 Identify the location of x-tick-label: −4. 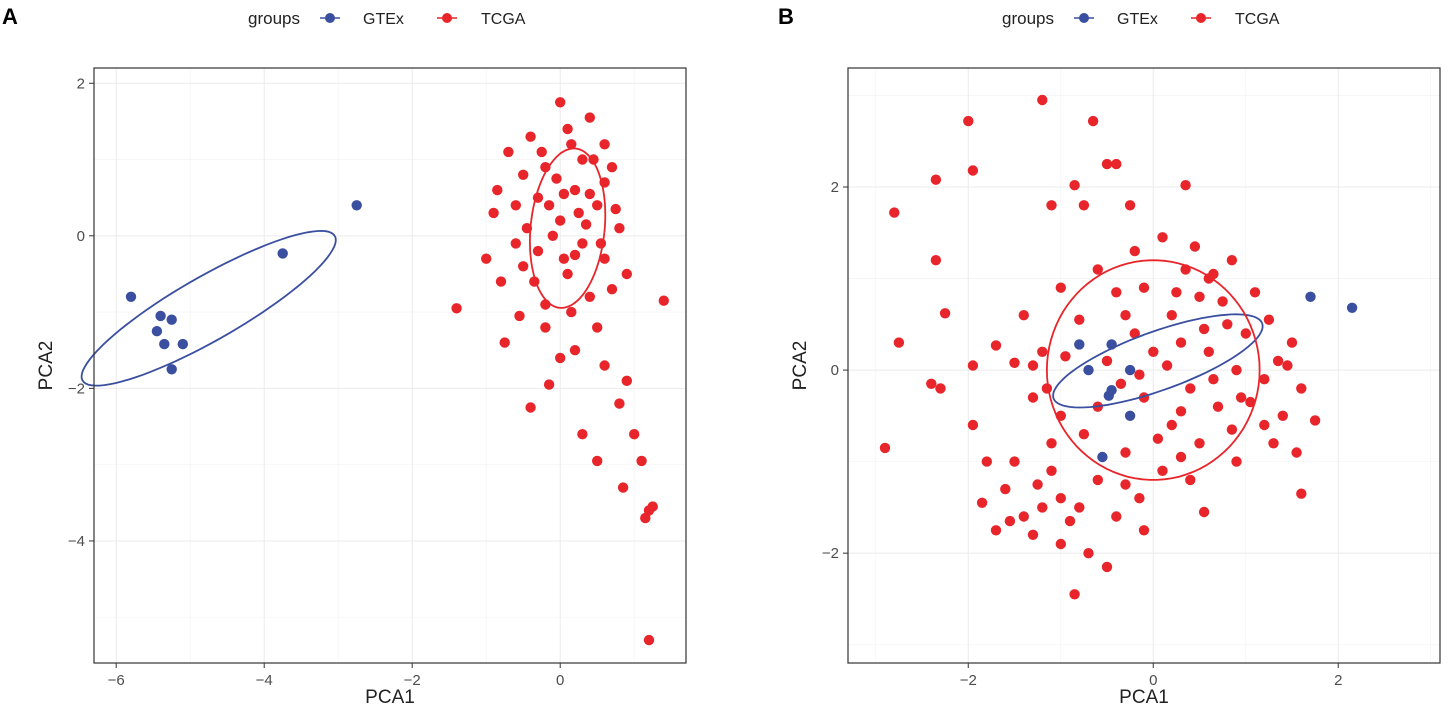
(264, 680).